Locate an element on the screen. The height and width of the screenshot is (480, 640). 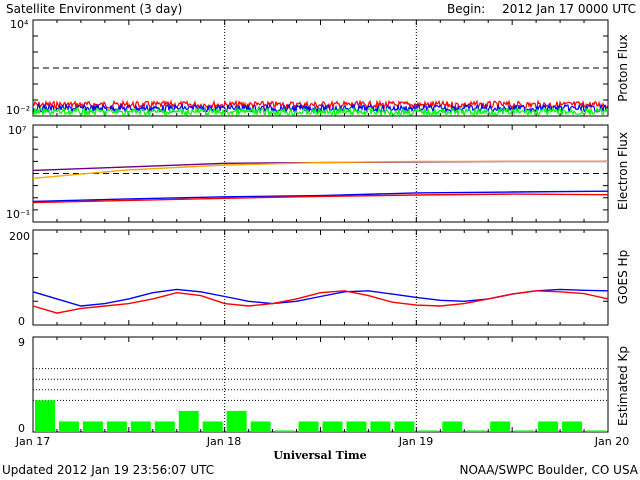
electron-series-blue is located at coordinates (320, 196).